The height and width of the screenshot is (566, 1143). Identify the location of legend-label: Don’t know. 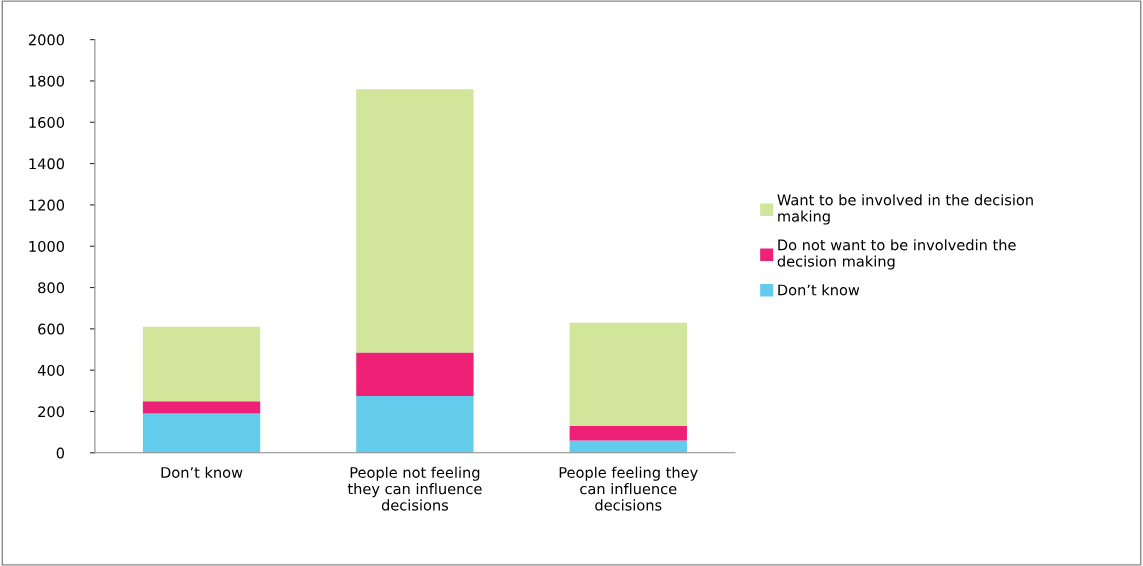
(819, 290).